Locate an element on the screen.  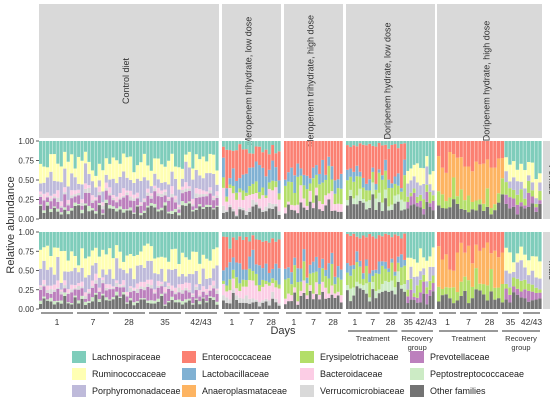
day-tick-label: 1 is located at coordinates (447, 322).